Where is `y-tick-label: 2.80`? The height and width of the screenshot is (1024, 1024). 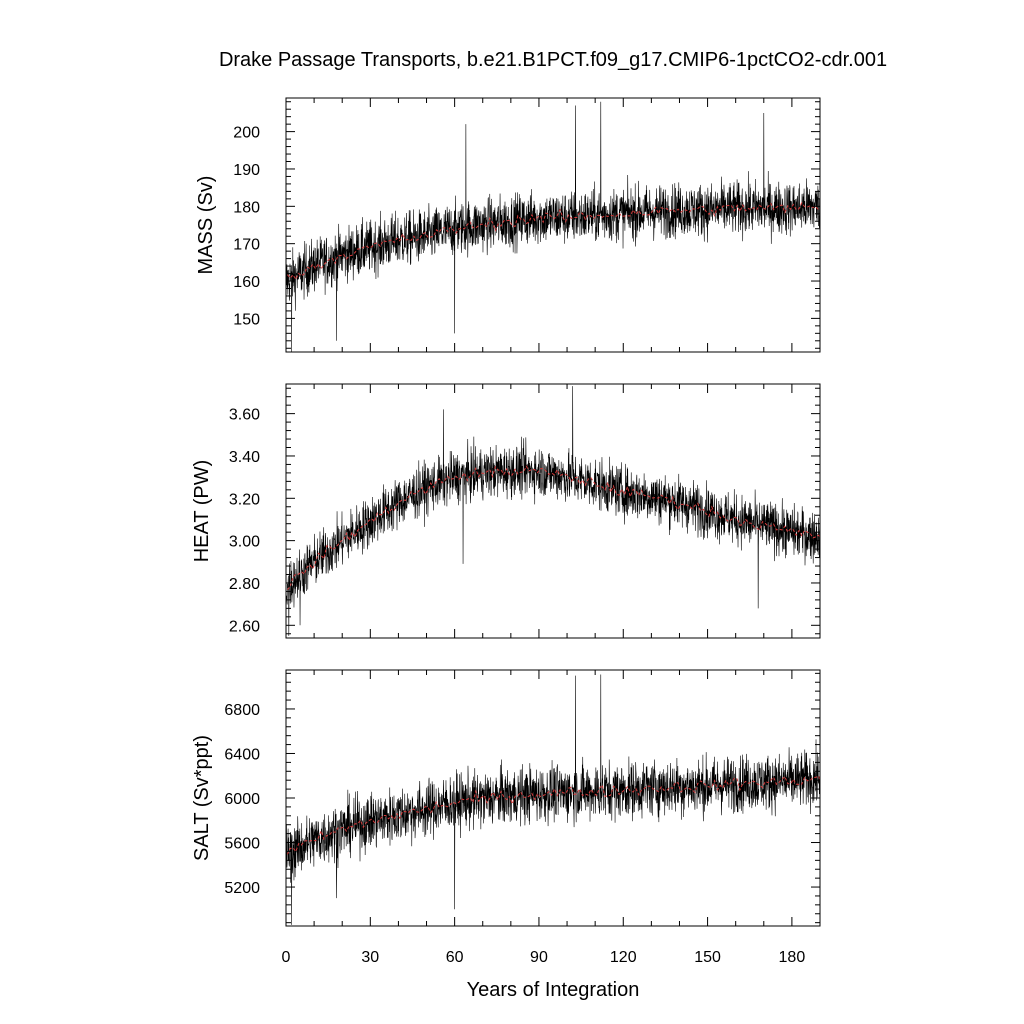
y-tick-label: 2.80 is located at coordinates (244, 584).